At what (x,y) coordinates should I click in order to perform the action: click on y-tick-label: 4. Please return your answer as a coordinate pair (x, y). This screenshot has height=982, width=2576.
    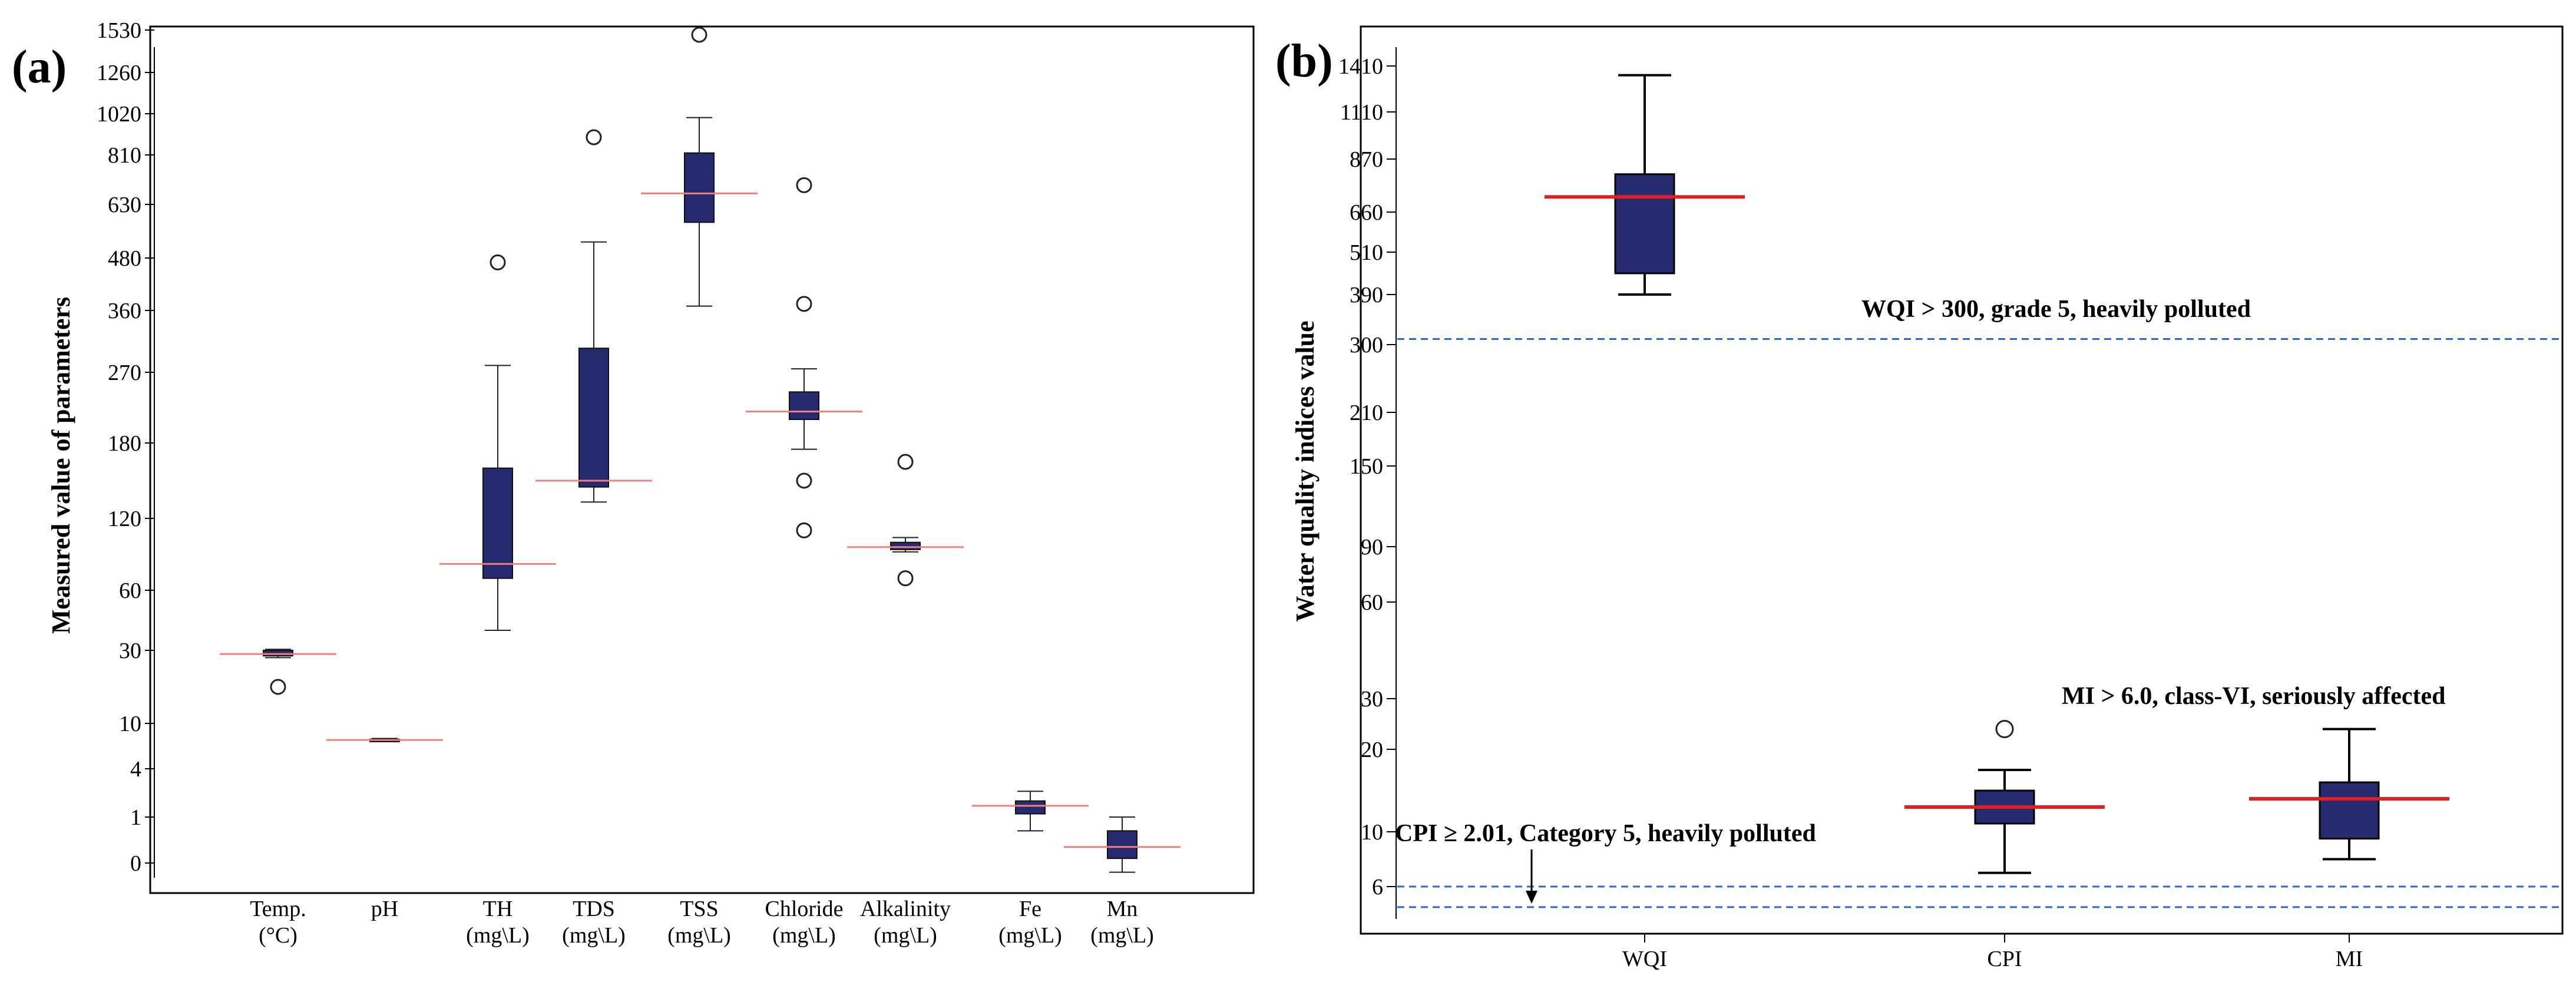
    Looking at the image, I should click on (135, 769).